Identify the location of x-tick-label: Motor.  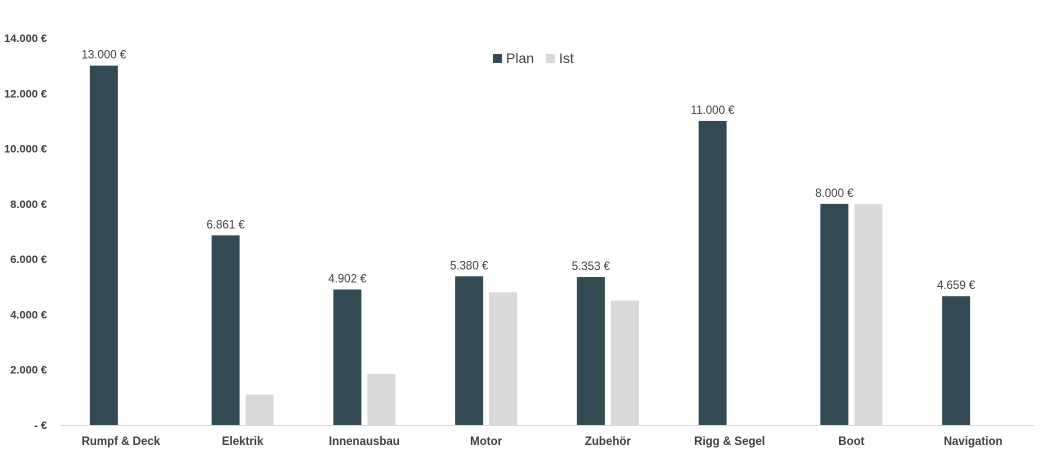
(486, 442).